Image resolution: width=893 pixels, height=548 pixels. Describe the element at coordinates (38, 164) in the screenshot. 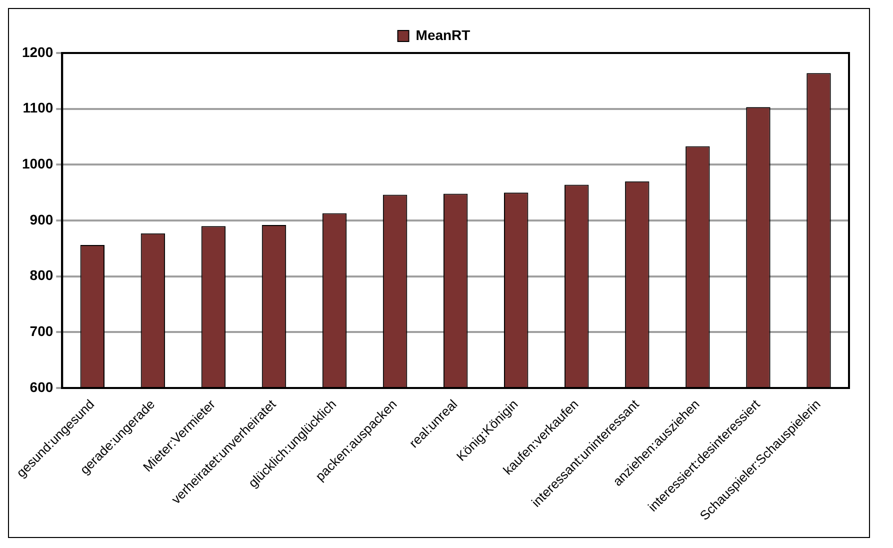

I see `y-tick-label: 1000` at that location.